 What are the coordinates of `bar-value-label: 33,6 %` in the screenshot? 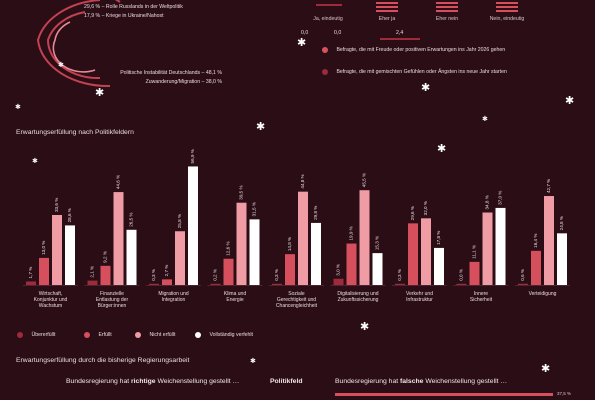 It's located at (56, 205).